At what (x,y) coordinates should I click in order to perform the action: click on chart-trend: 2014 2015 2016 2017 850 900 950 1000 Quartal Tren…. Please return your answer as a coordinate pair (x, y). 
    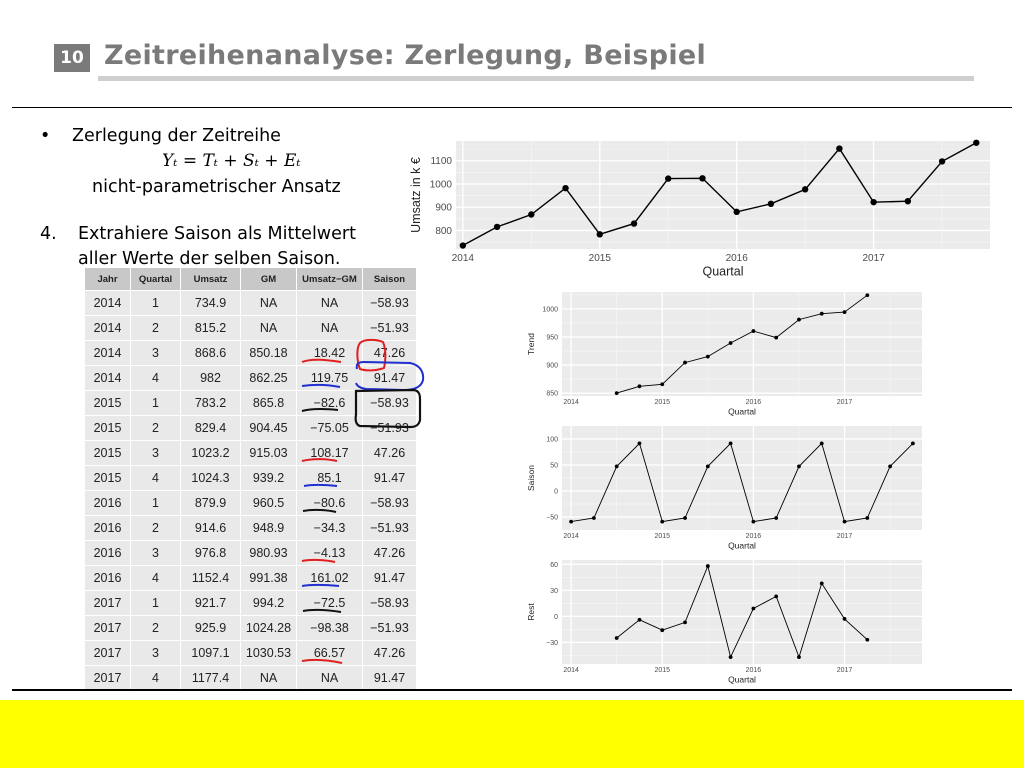
    Looking at the image, I should click on (724, 354).